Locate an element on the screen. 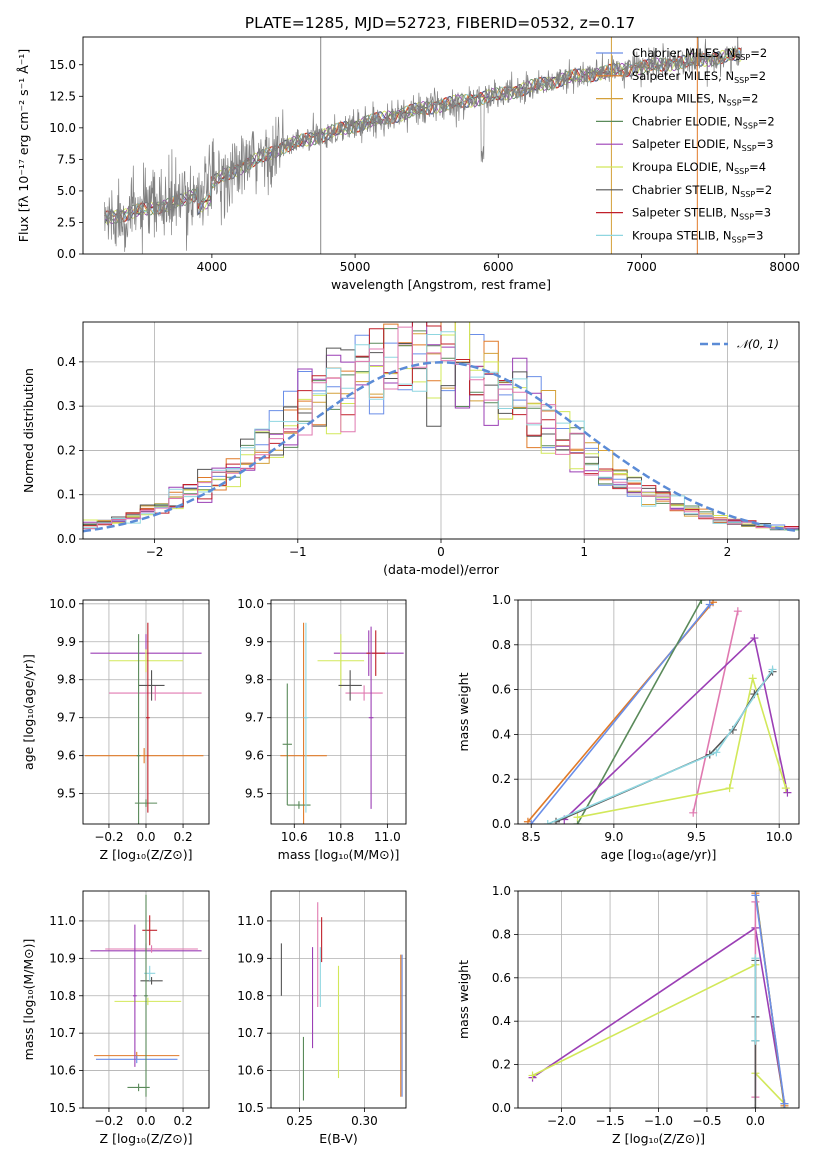 Image resolution: width=819 pixels, height=1170 pixels. y-tick-label: 9.6 is located at coordinates (66, 756).